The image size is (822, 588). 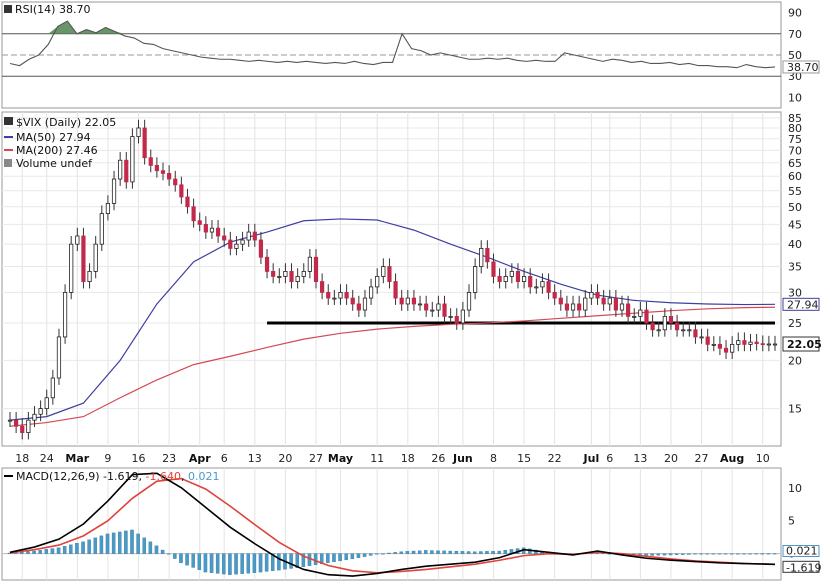 What do you see at coordinates (392, 44) in the screenshot?
I see `rsi-line` at bounding box center [392, 44].